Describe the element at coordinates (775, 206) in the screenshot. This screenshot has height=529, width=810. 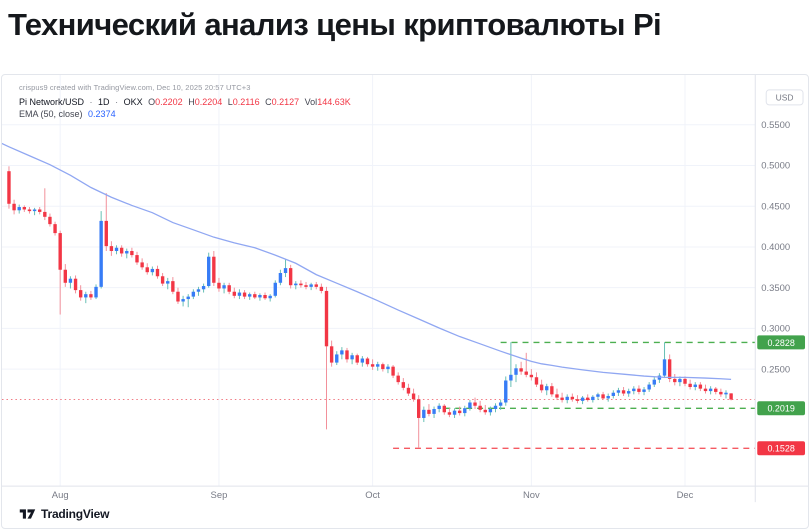
I see `price-tick-label: 0.4500` at that location.